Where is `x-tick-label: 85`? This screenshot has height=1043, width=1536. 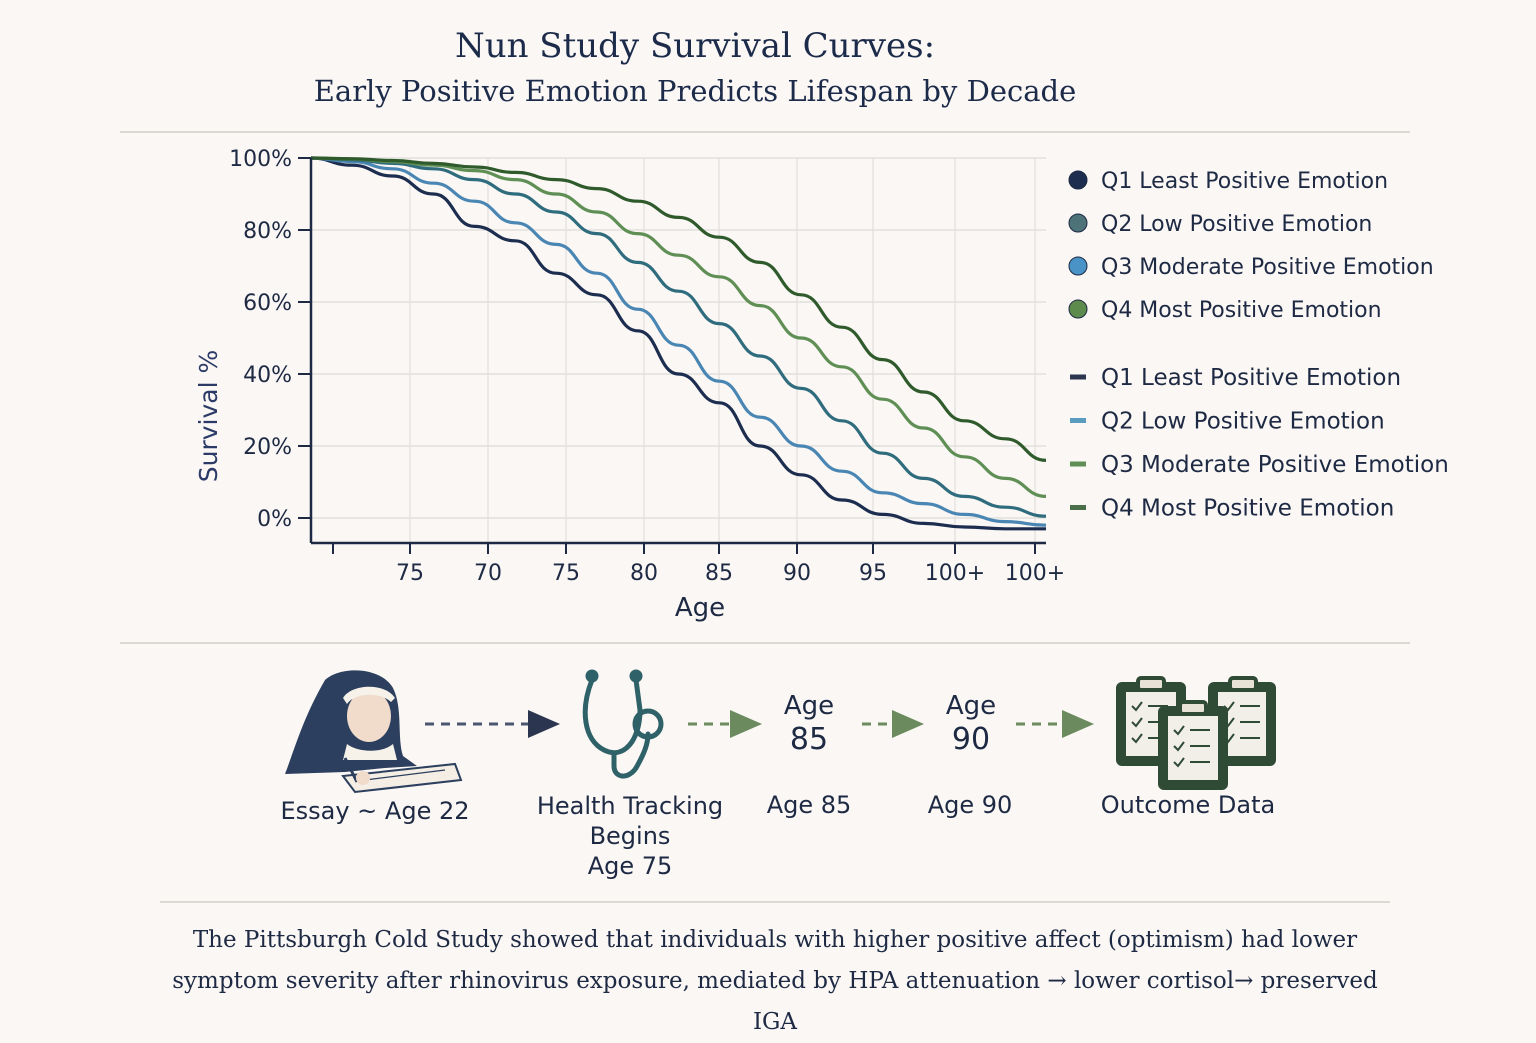
x-tick-label: 85 is located at coordinates (719, 573).